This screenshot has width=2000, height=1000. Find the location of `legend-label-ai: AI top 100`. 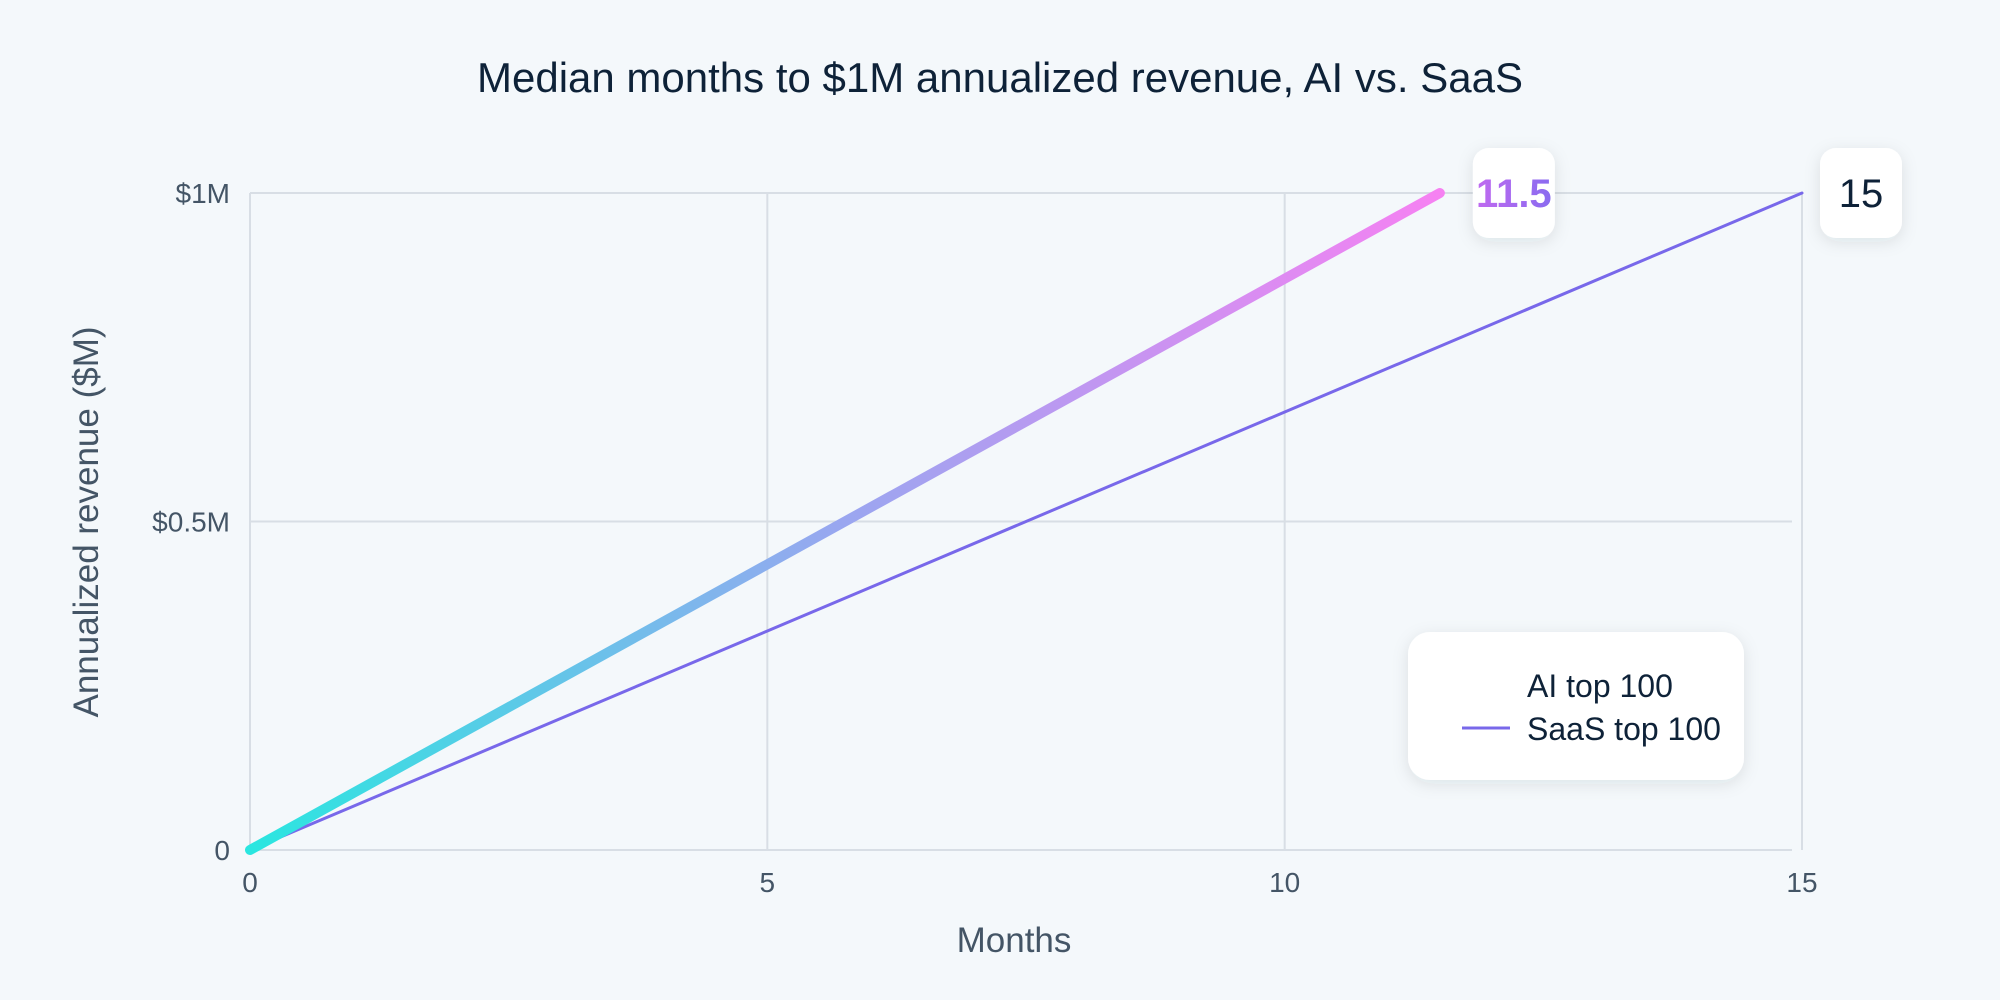

legend-label-ai: AI top 100 is located at coordinates (1600, 686).